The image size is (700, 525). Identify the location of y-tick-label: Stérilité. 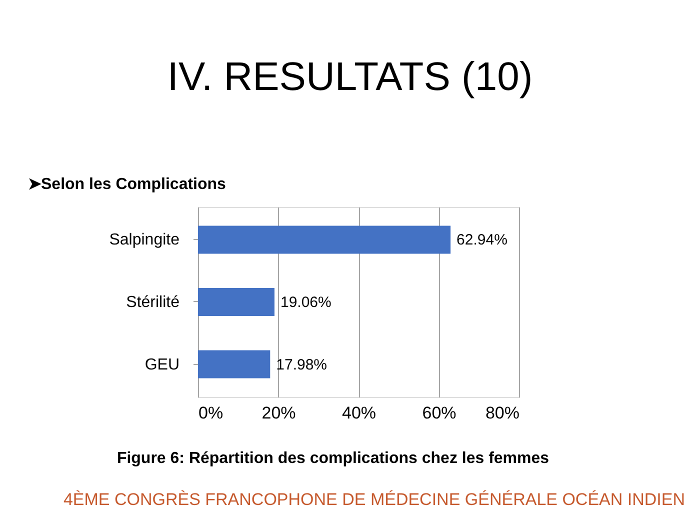
(153, 302).